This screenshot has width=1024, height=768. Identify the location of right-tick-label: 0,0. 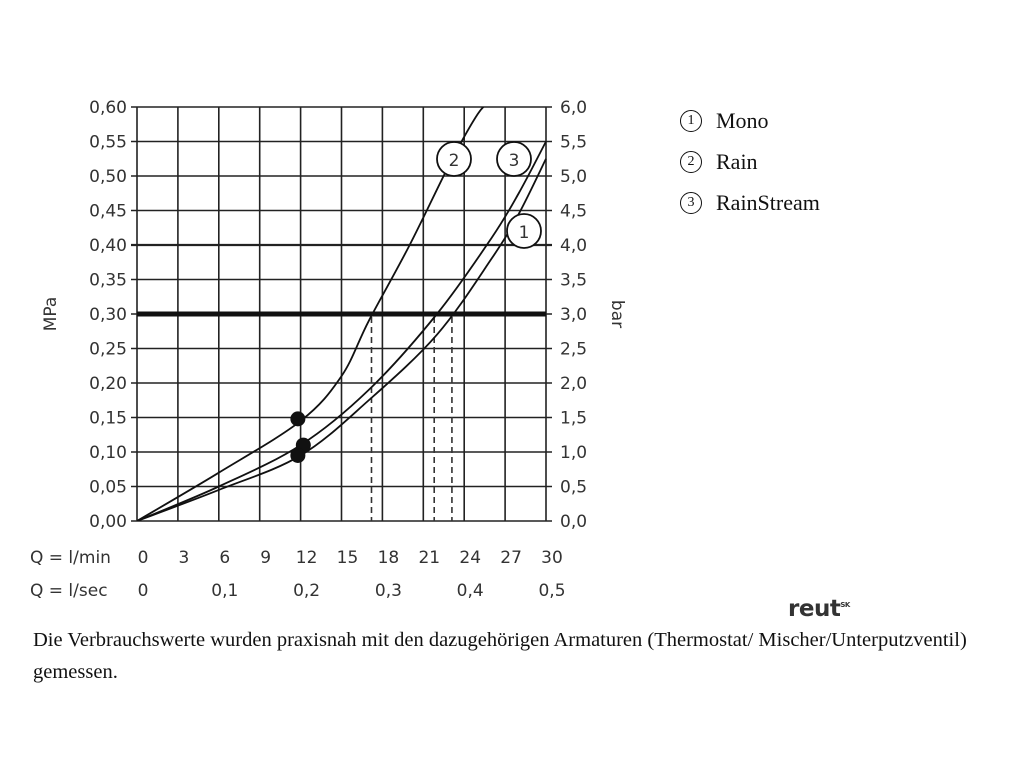
(573, 522).